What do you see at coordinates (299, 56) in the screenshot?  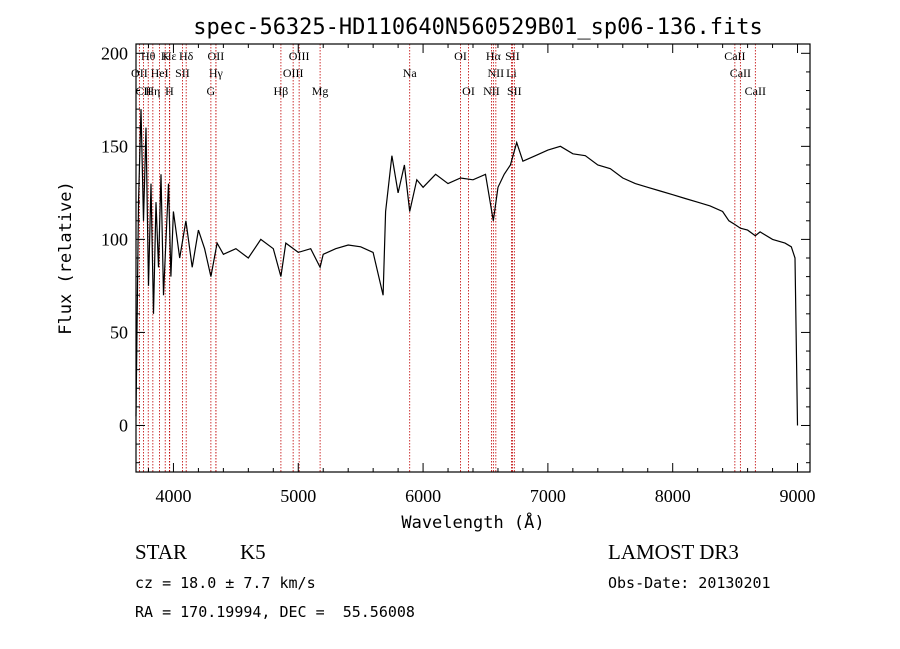 I see `line-label-5: OIII` at bounding box center [299, 56].